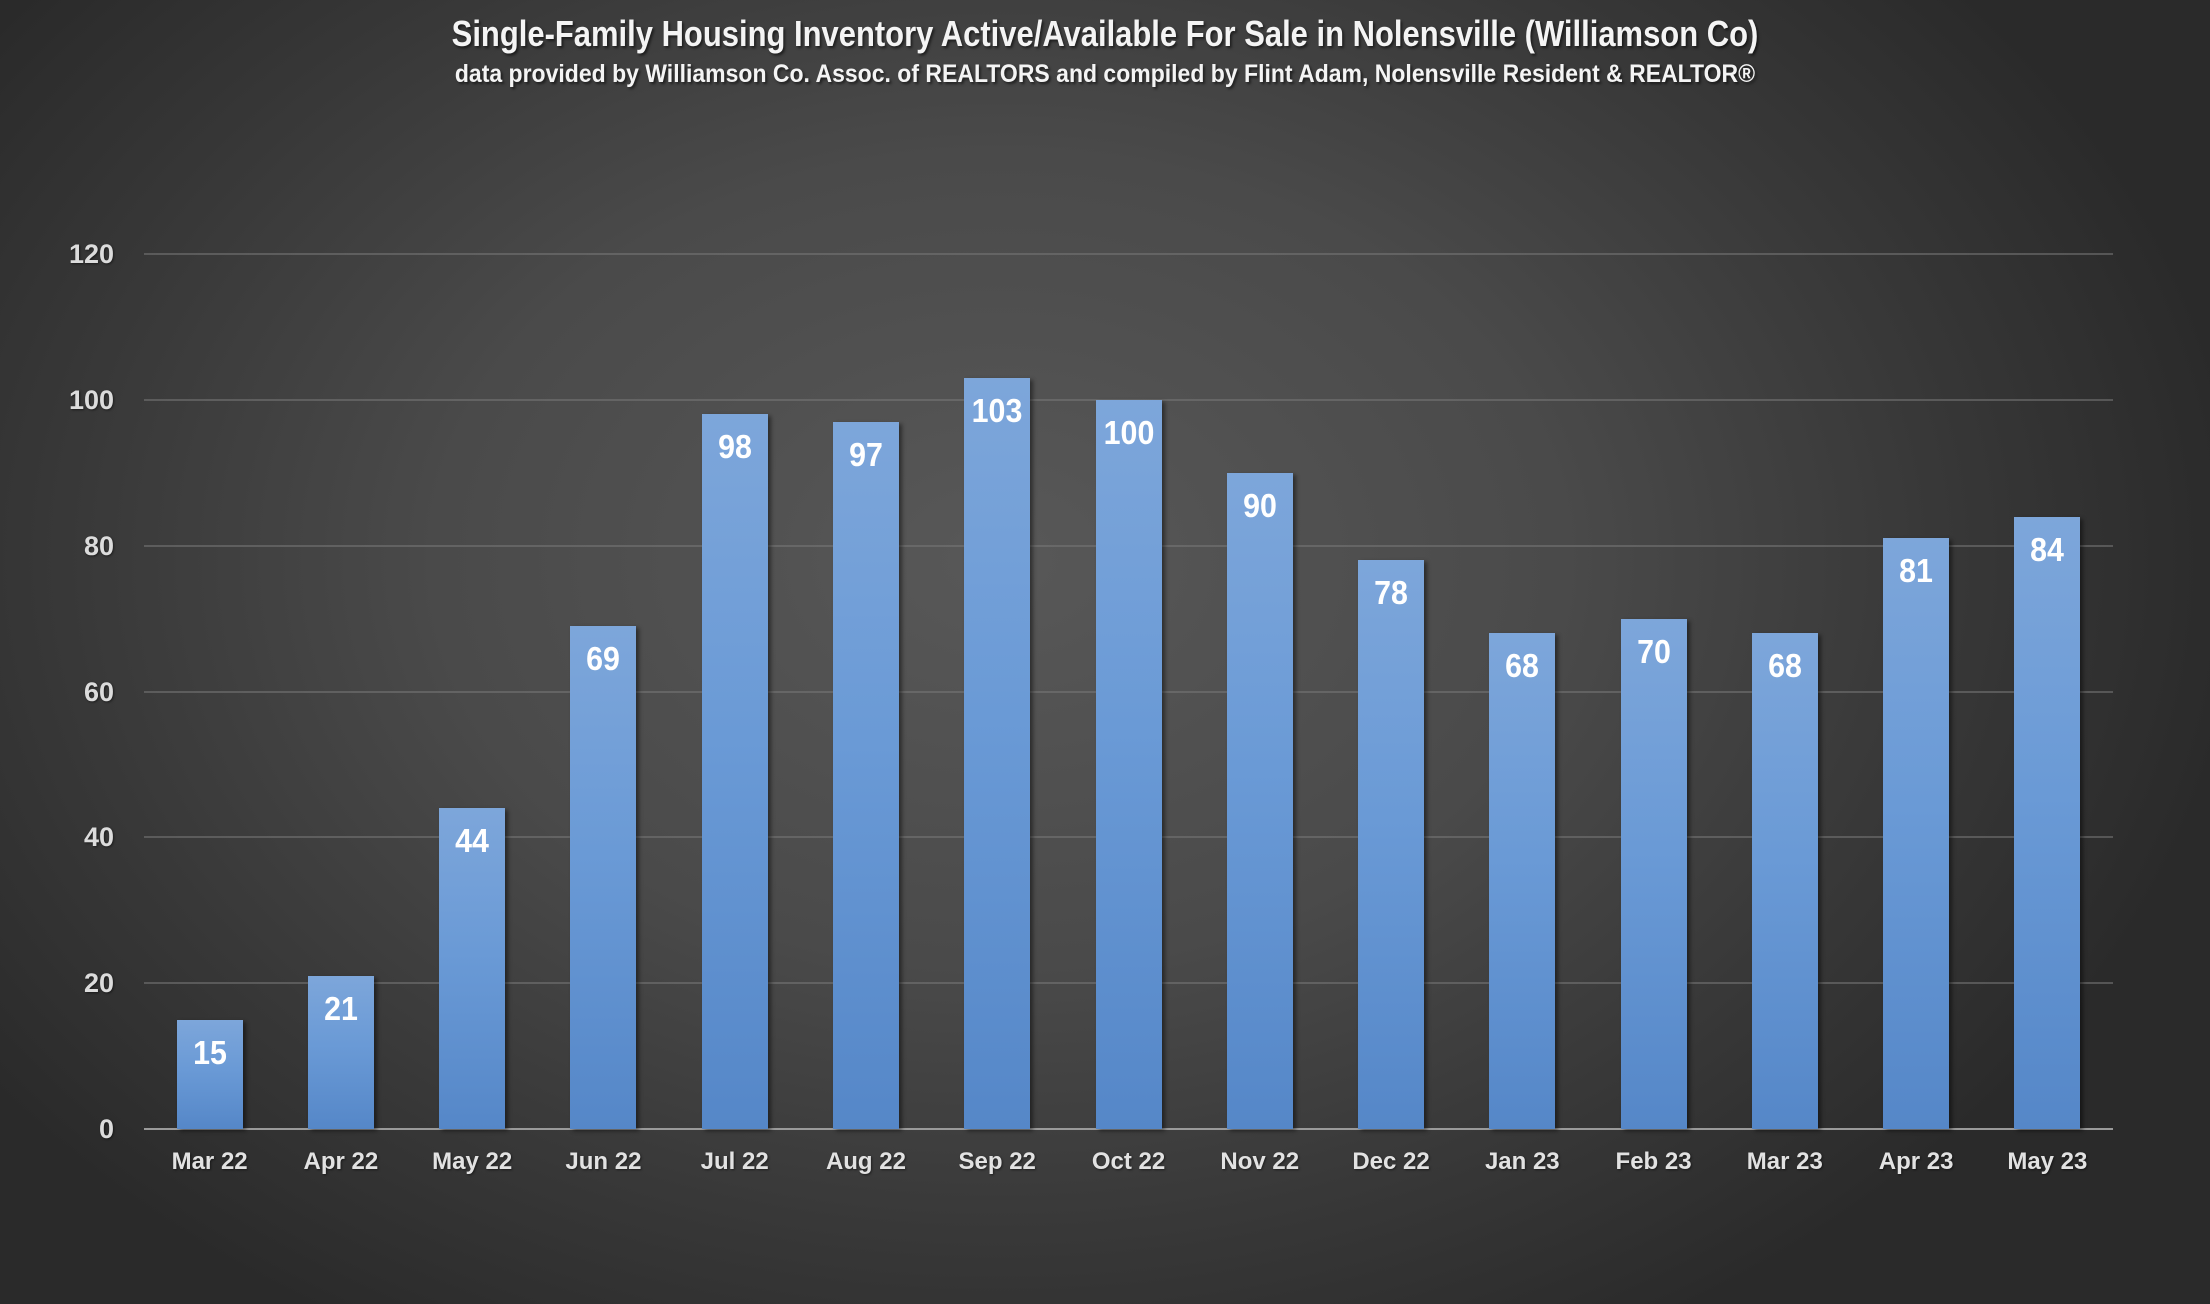 The width and height of the screenshot is (2210, 1304). What do you see at coordinates (1916, 833) in the screenshot?
I see `bar: 81` at bounding box center [1916, 833].